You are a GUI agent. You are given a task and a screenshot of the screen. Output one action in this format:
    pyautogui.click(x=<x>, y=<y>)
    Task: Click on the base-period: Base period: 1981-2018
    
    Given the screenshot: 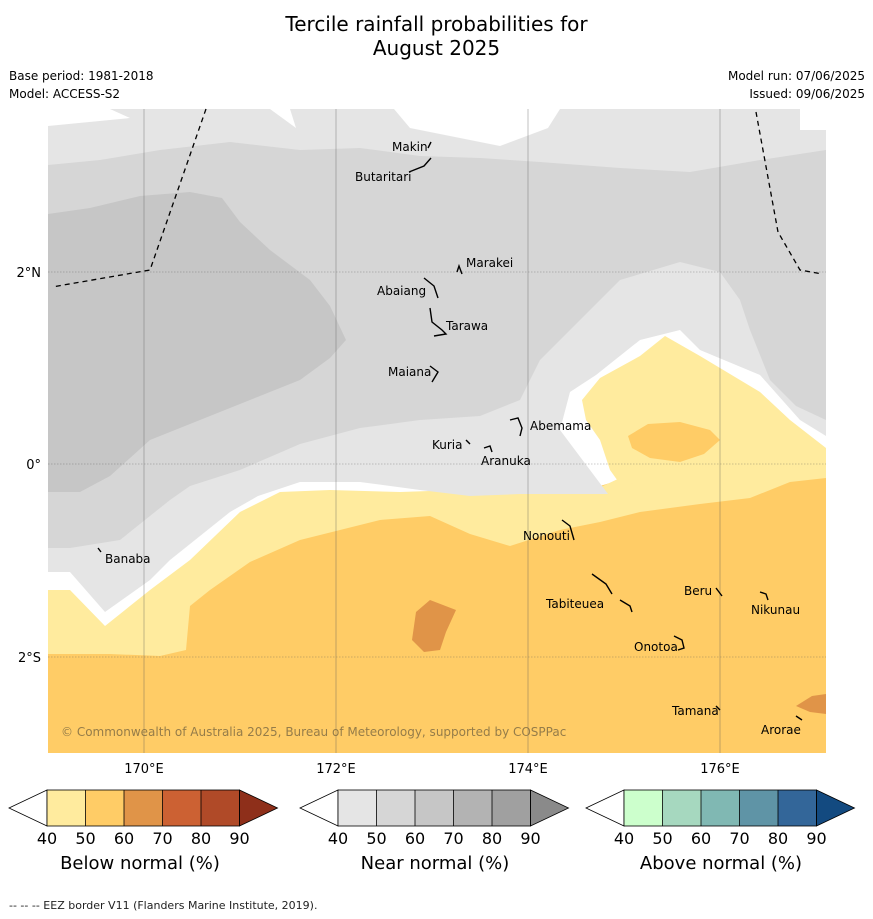 What is the action you would take?
    pyautogui.click(x=81, y=76)
    